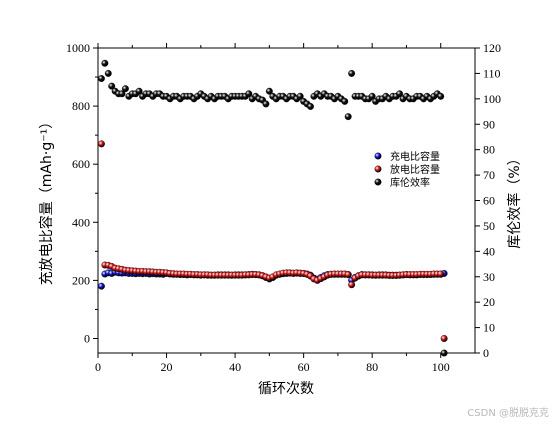  I want to click on y-left-axis-title: 充放电比容量（mAh·g⁻¹）, so click(46, 200).